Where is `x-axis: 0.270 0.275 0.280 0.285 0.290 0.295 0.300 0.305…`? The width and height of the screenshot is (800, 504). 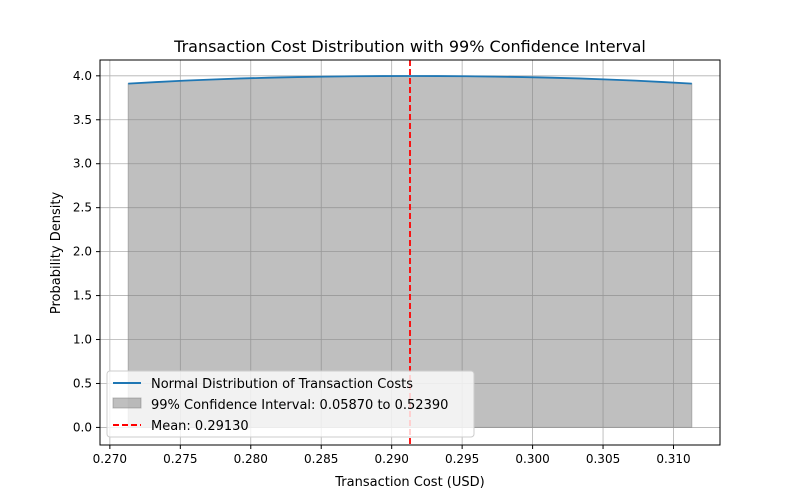 x-axis: 0.270 0.275 0.280 0.285 0.290 0.295 0.300 0.305… is located at coordinates (392, 455).